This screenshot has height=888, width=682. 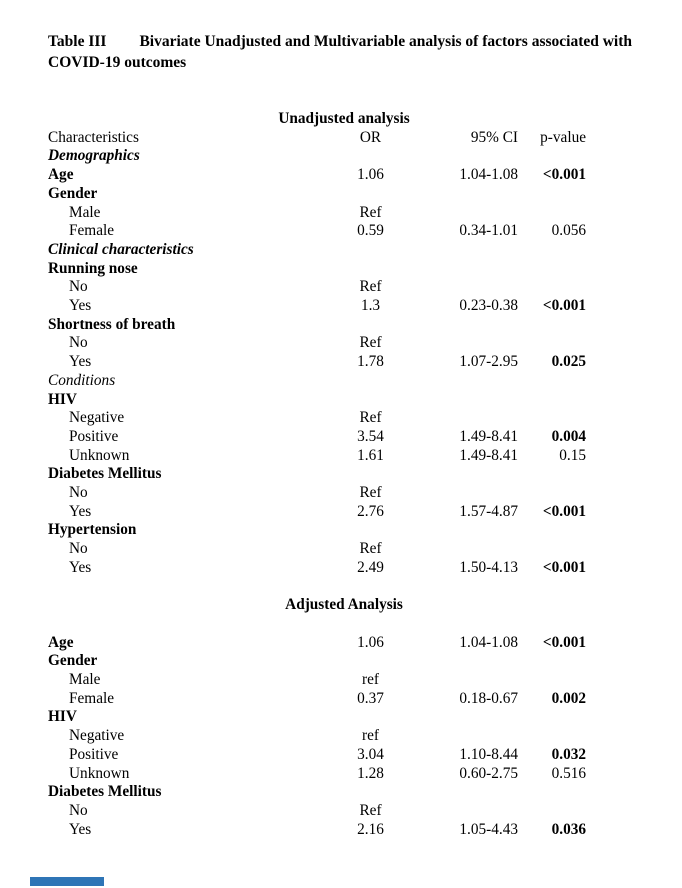 I want to click on characteristic-label: Age, so click(x=61, y=175).